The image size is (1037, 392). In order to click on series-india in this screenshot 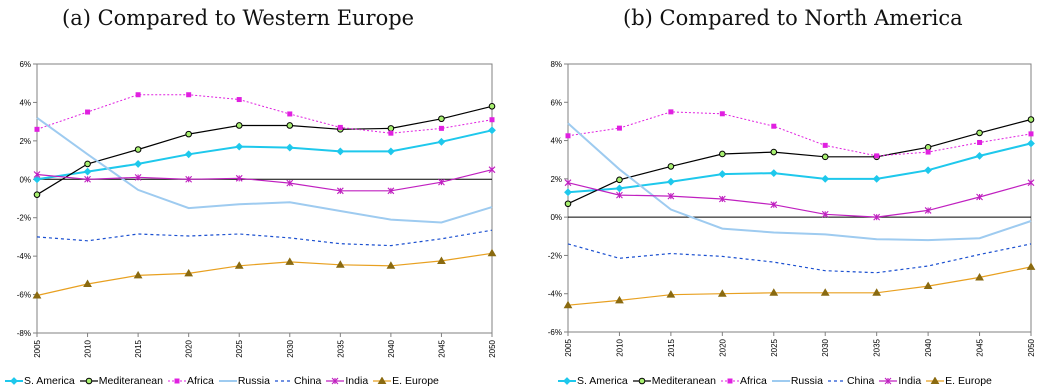, I will do `click(264, 180)`.